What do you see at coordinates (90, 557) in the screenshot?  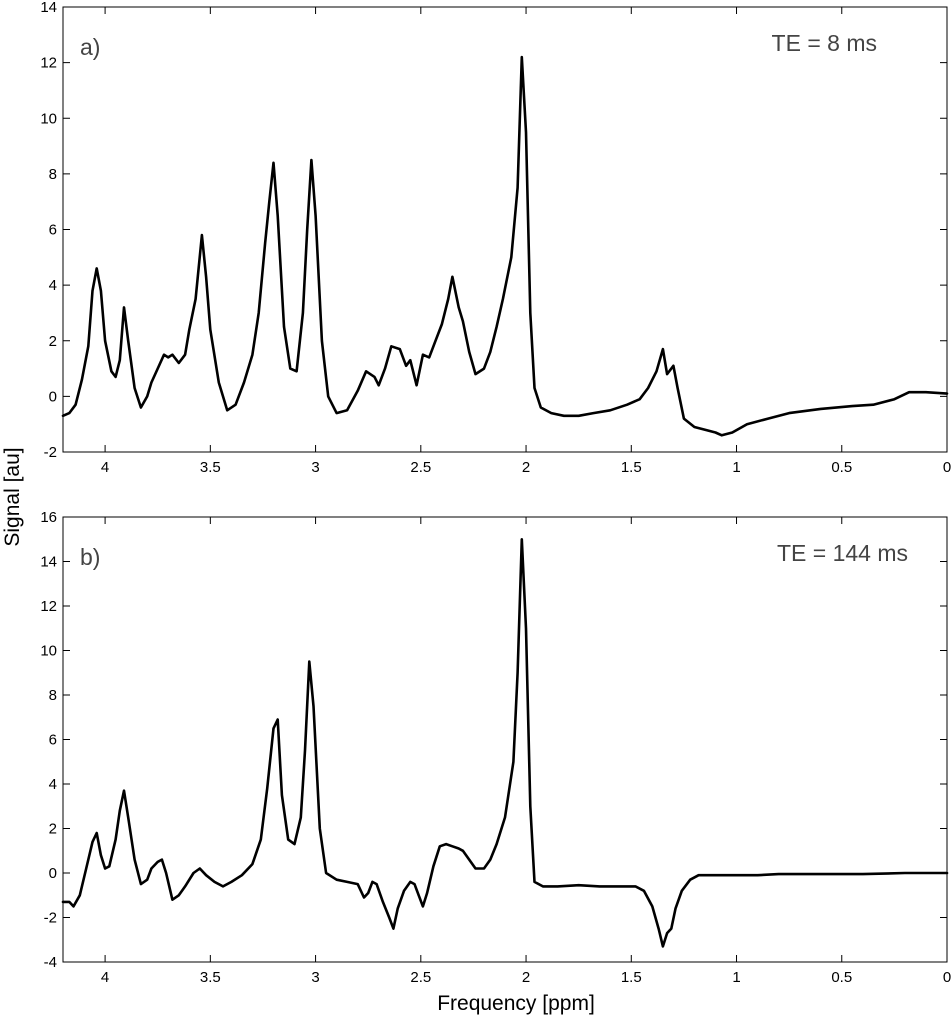 I see `panel-label: b)` at bounding box center [90, 557].